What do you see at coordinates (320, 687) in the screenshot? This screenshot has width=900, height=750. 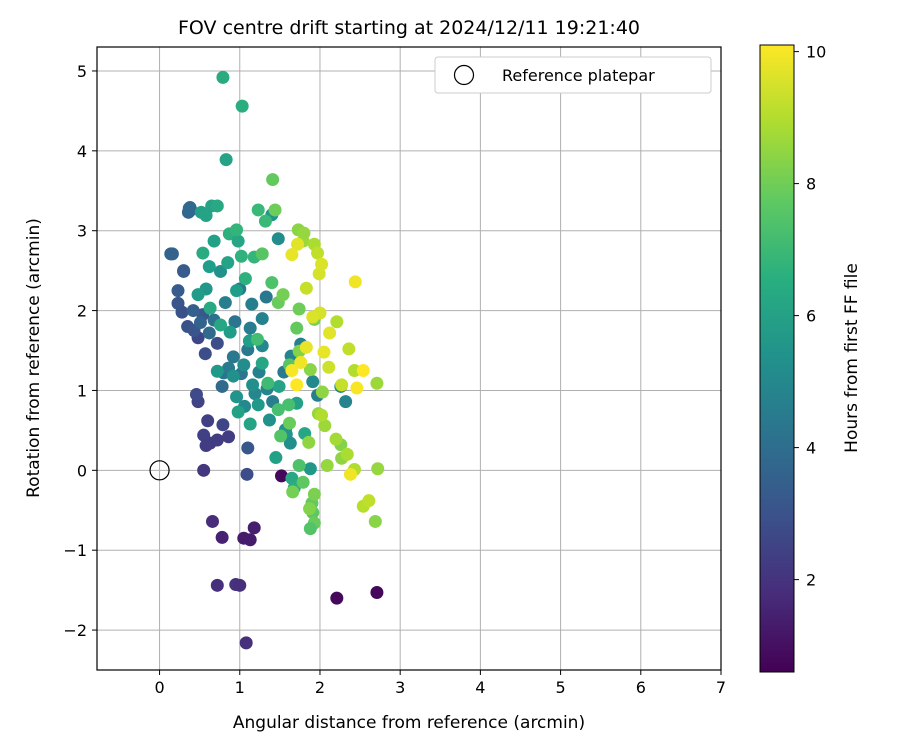 I see `x-tick-label: 2` at bounding box center [320, 687].